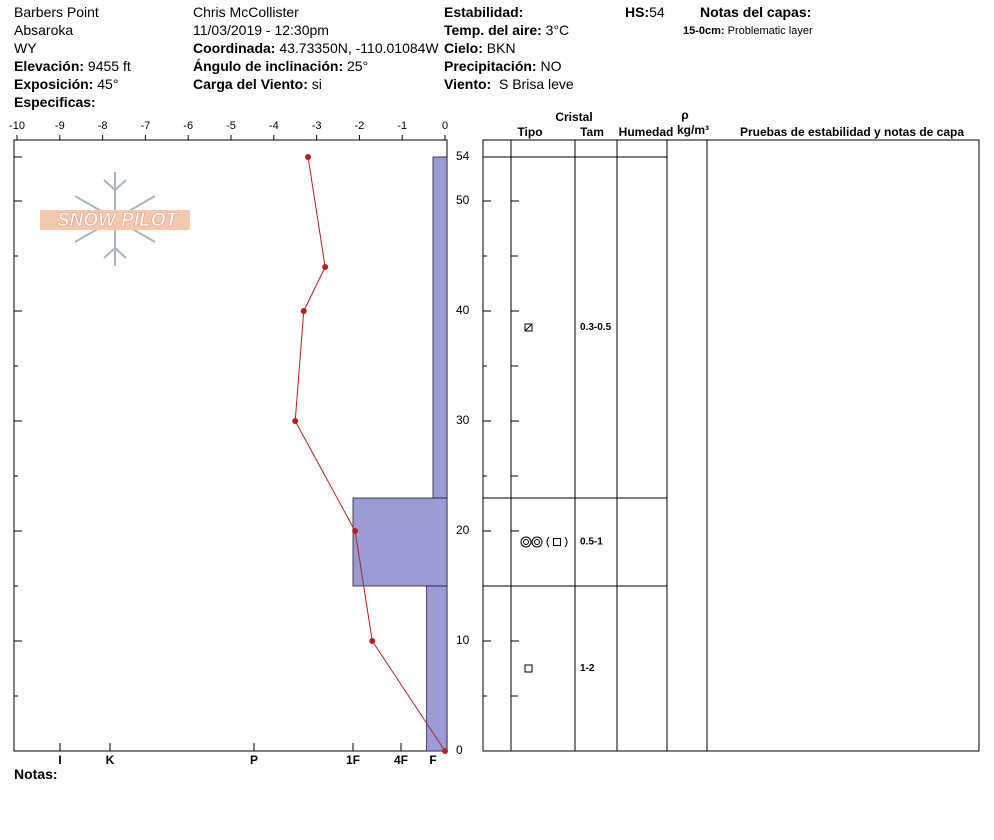  What do you see at coordinates (274, 126) in the screenshot?
I see `x-tick-label: -4` at bounding box center [274, 126].